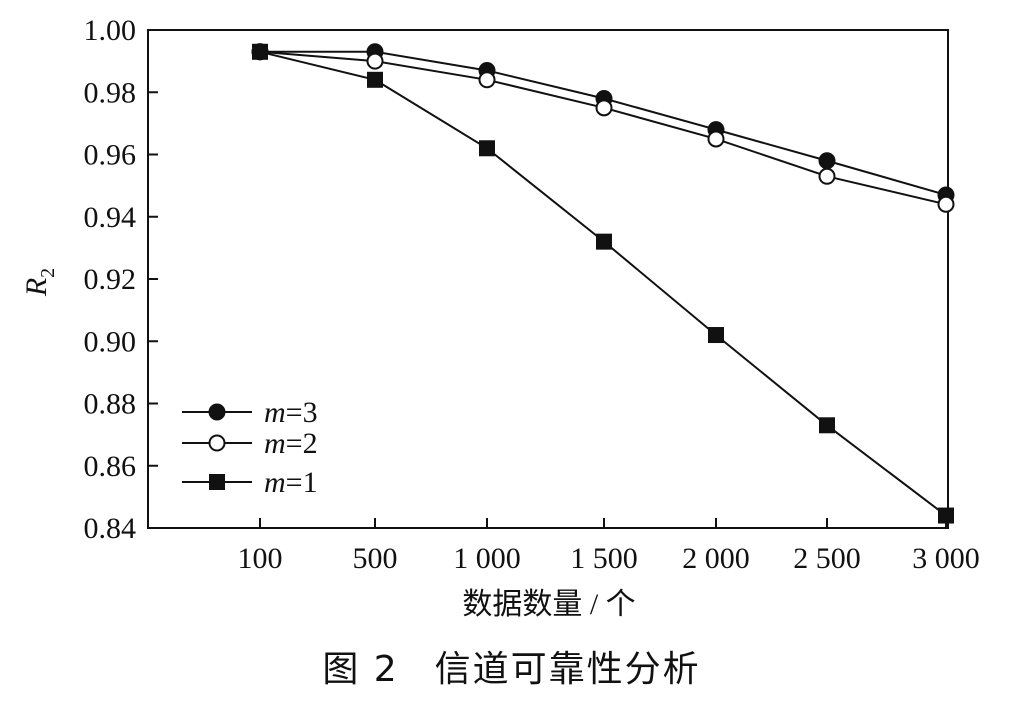  What do you see at coordinates (250, 482) in the screenshot?
I see `legend-item-m1: m=1` at bounding box center [250, 482].